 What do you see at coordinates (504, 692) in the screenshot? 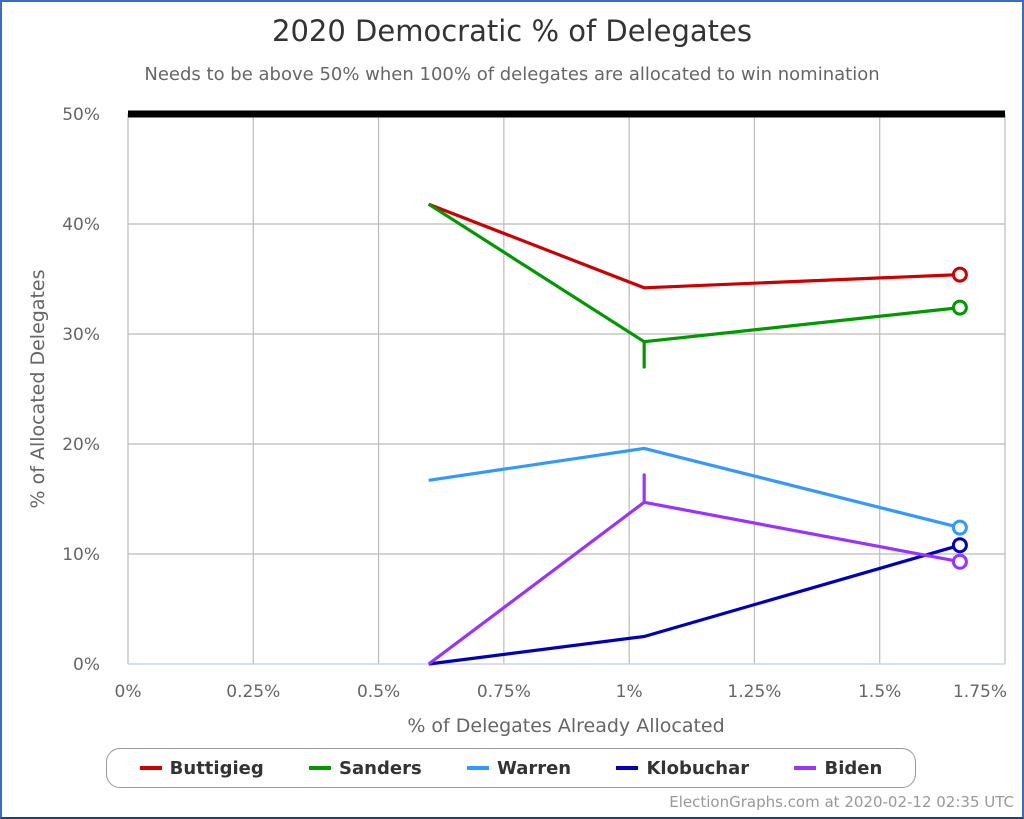
I see `x-tick-label: 0.75%` at bounding box center [504, 692].